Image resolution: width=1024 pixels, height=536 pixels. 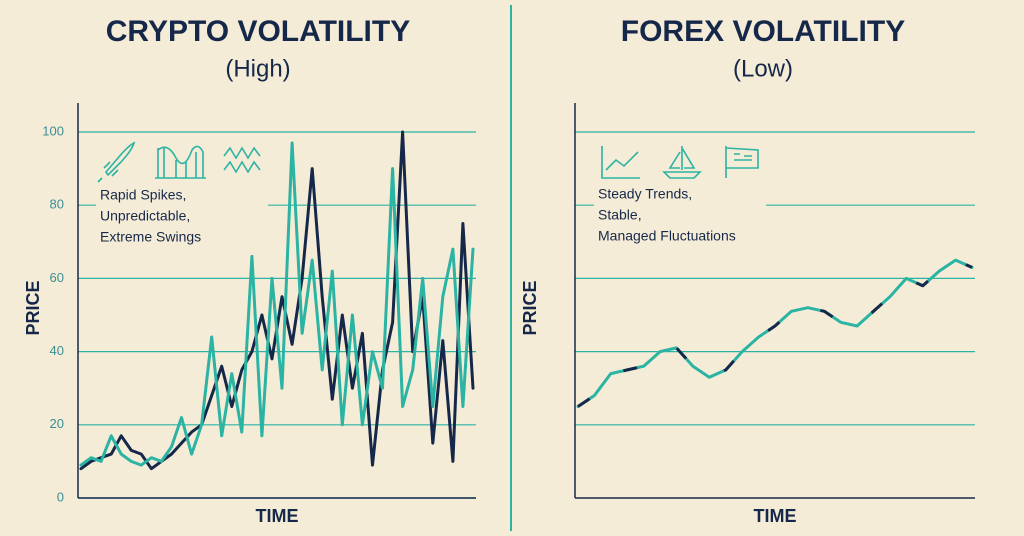 What do you see at coordinates (620, 162) in the screenshot?
I see `trend-icon` at bounding box center [620, 162].